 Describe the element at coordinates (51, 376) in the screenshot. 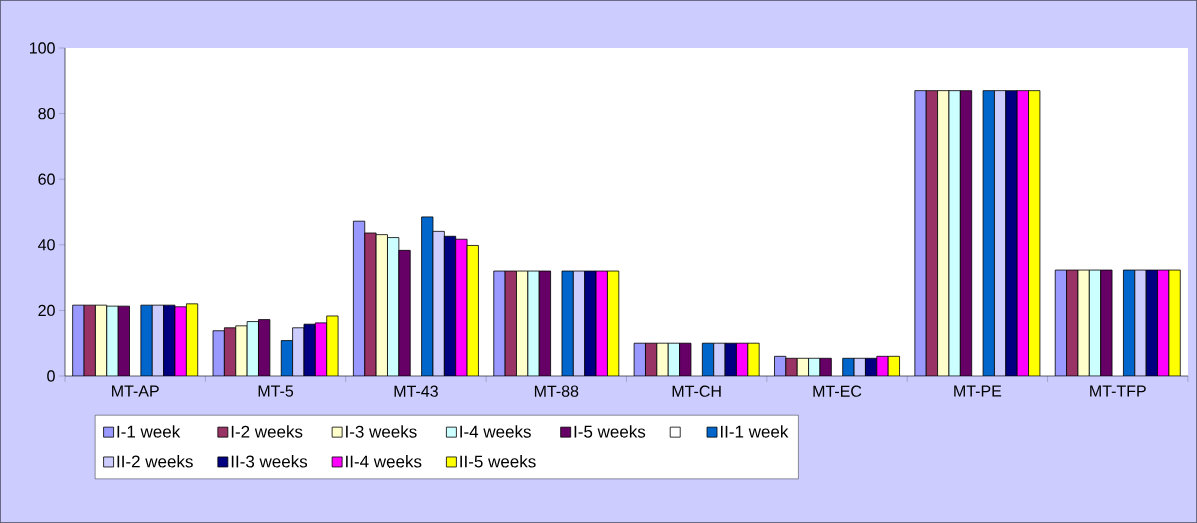

I see `y-tick-label: 0` at that location.